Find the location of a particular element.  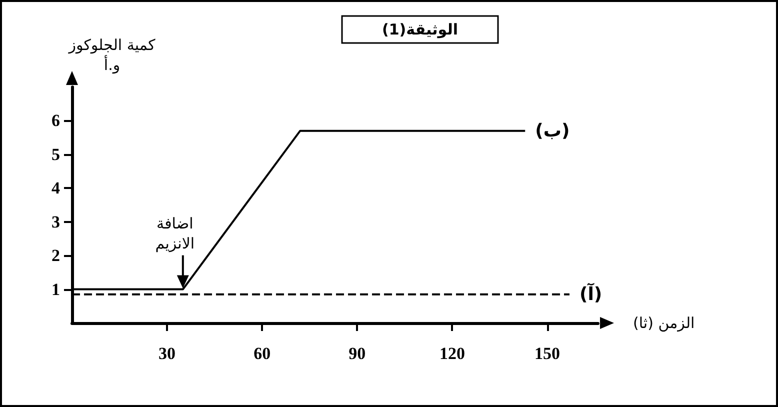

x-tick-label: 150 is located at coordinates (547, 353).